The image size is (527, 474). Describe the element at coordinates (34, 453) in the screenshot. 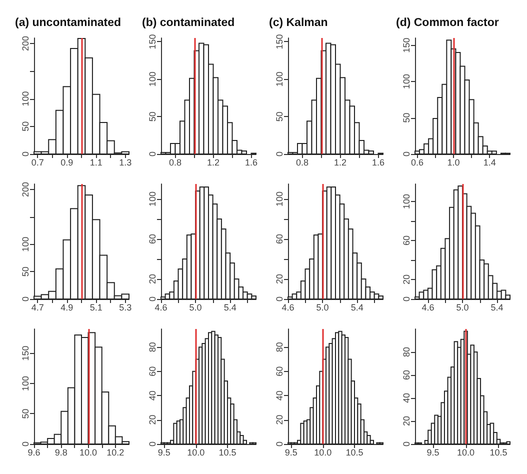

I see `x-tick-label: 9.6` at that location.